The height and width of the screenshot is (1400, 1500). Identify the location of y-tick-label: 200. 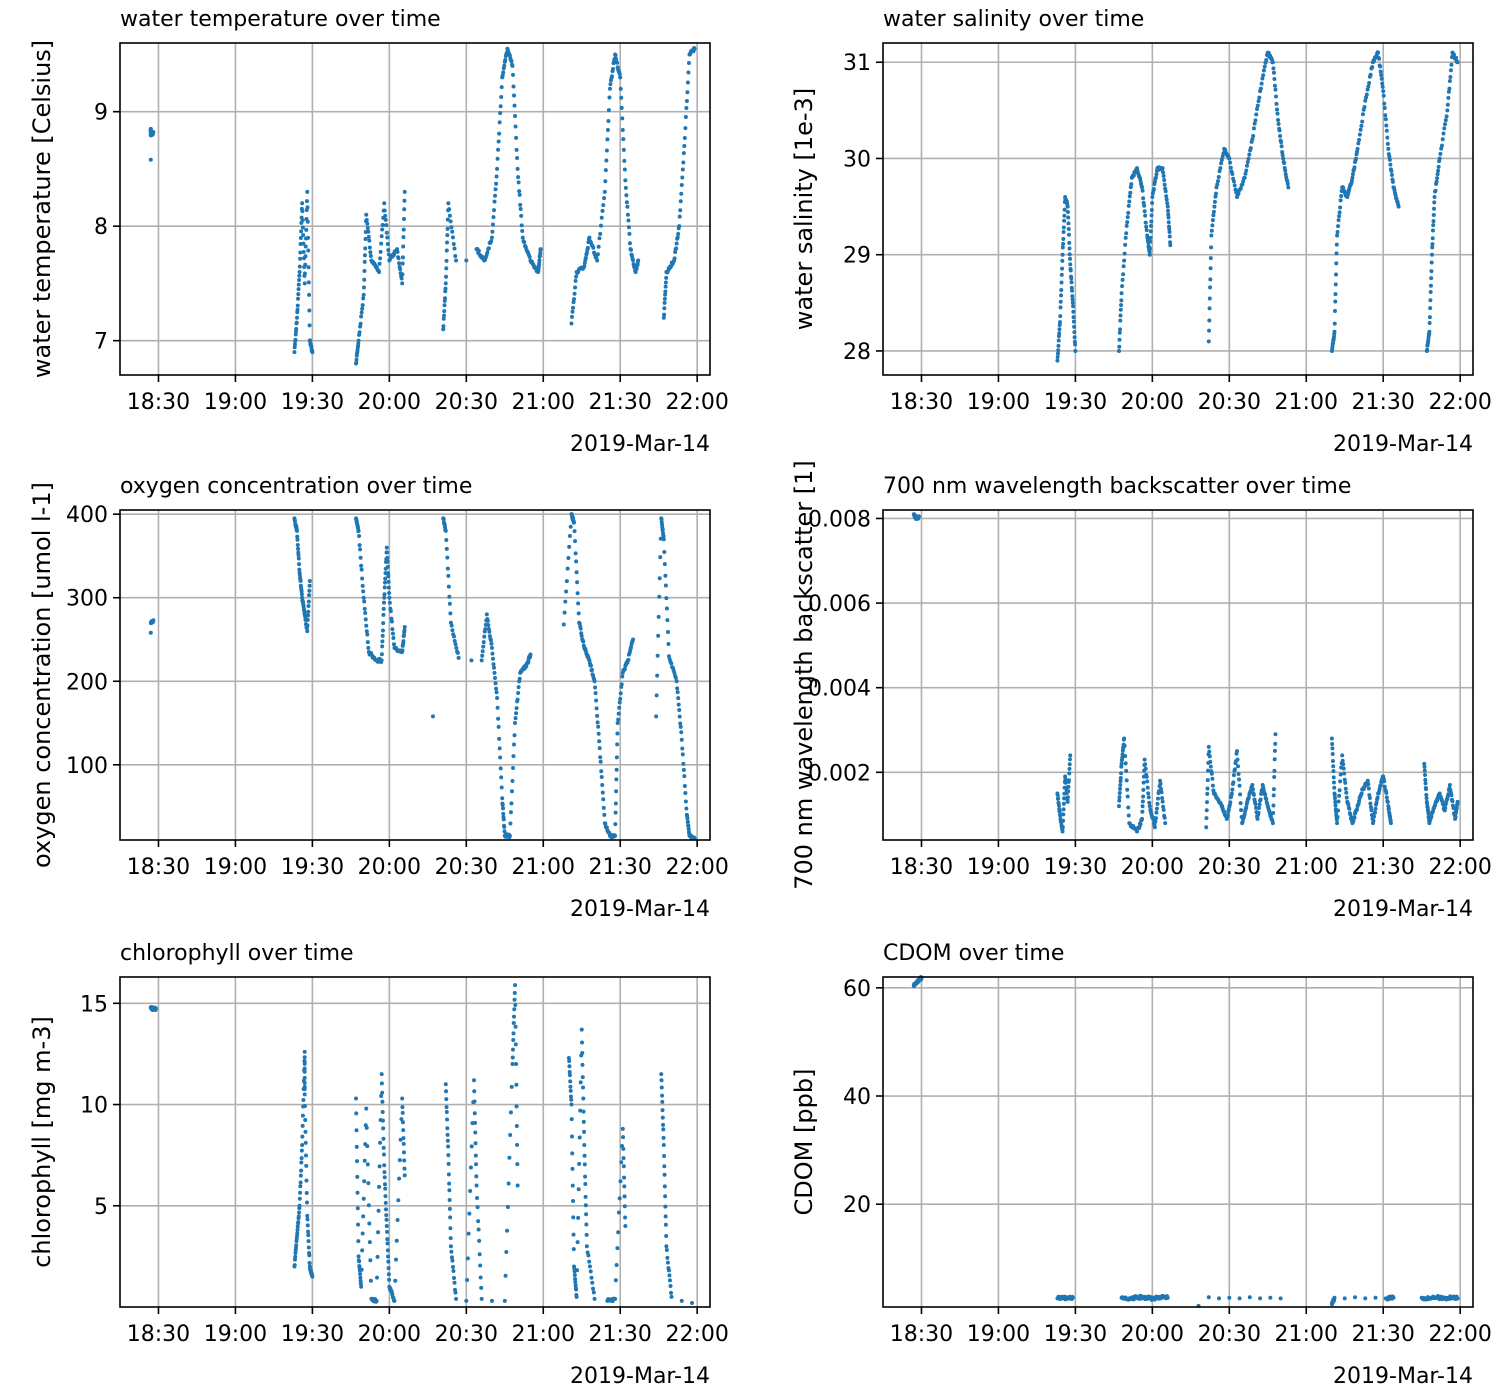
(87, 682).